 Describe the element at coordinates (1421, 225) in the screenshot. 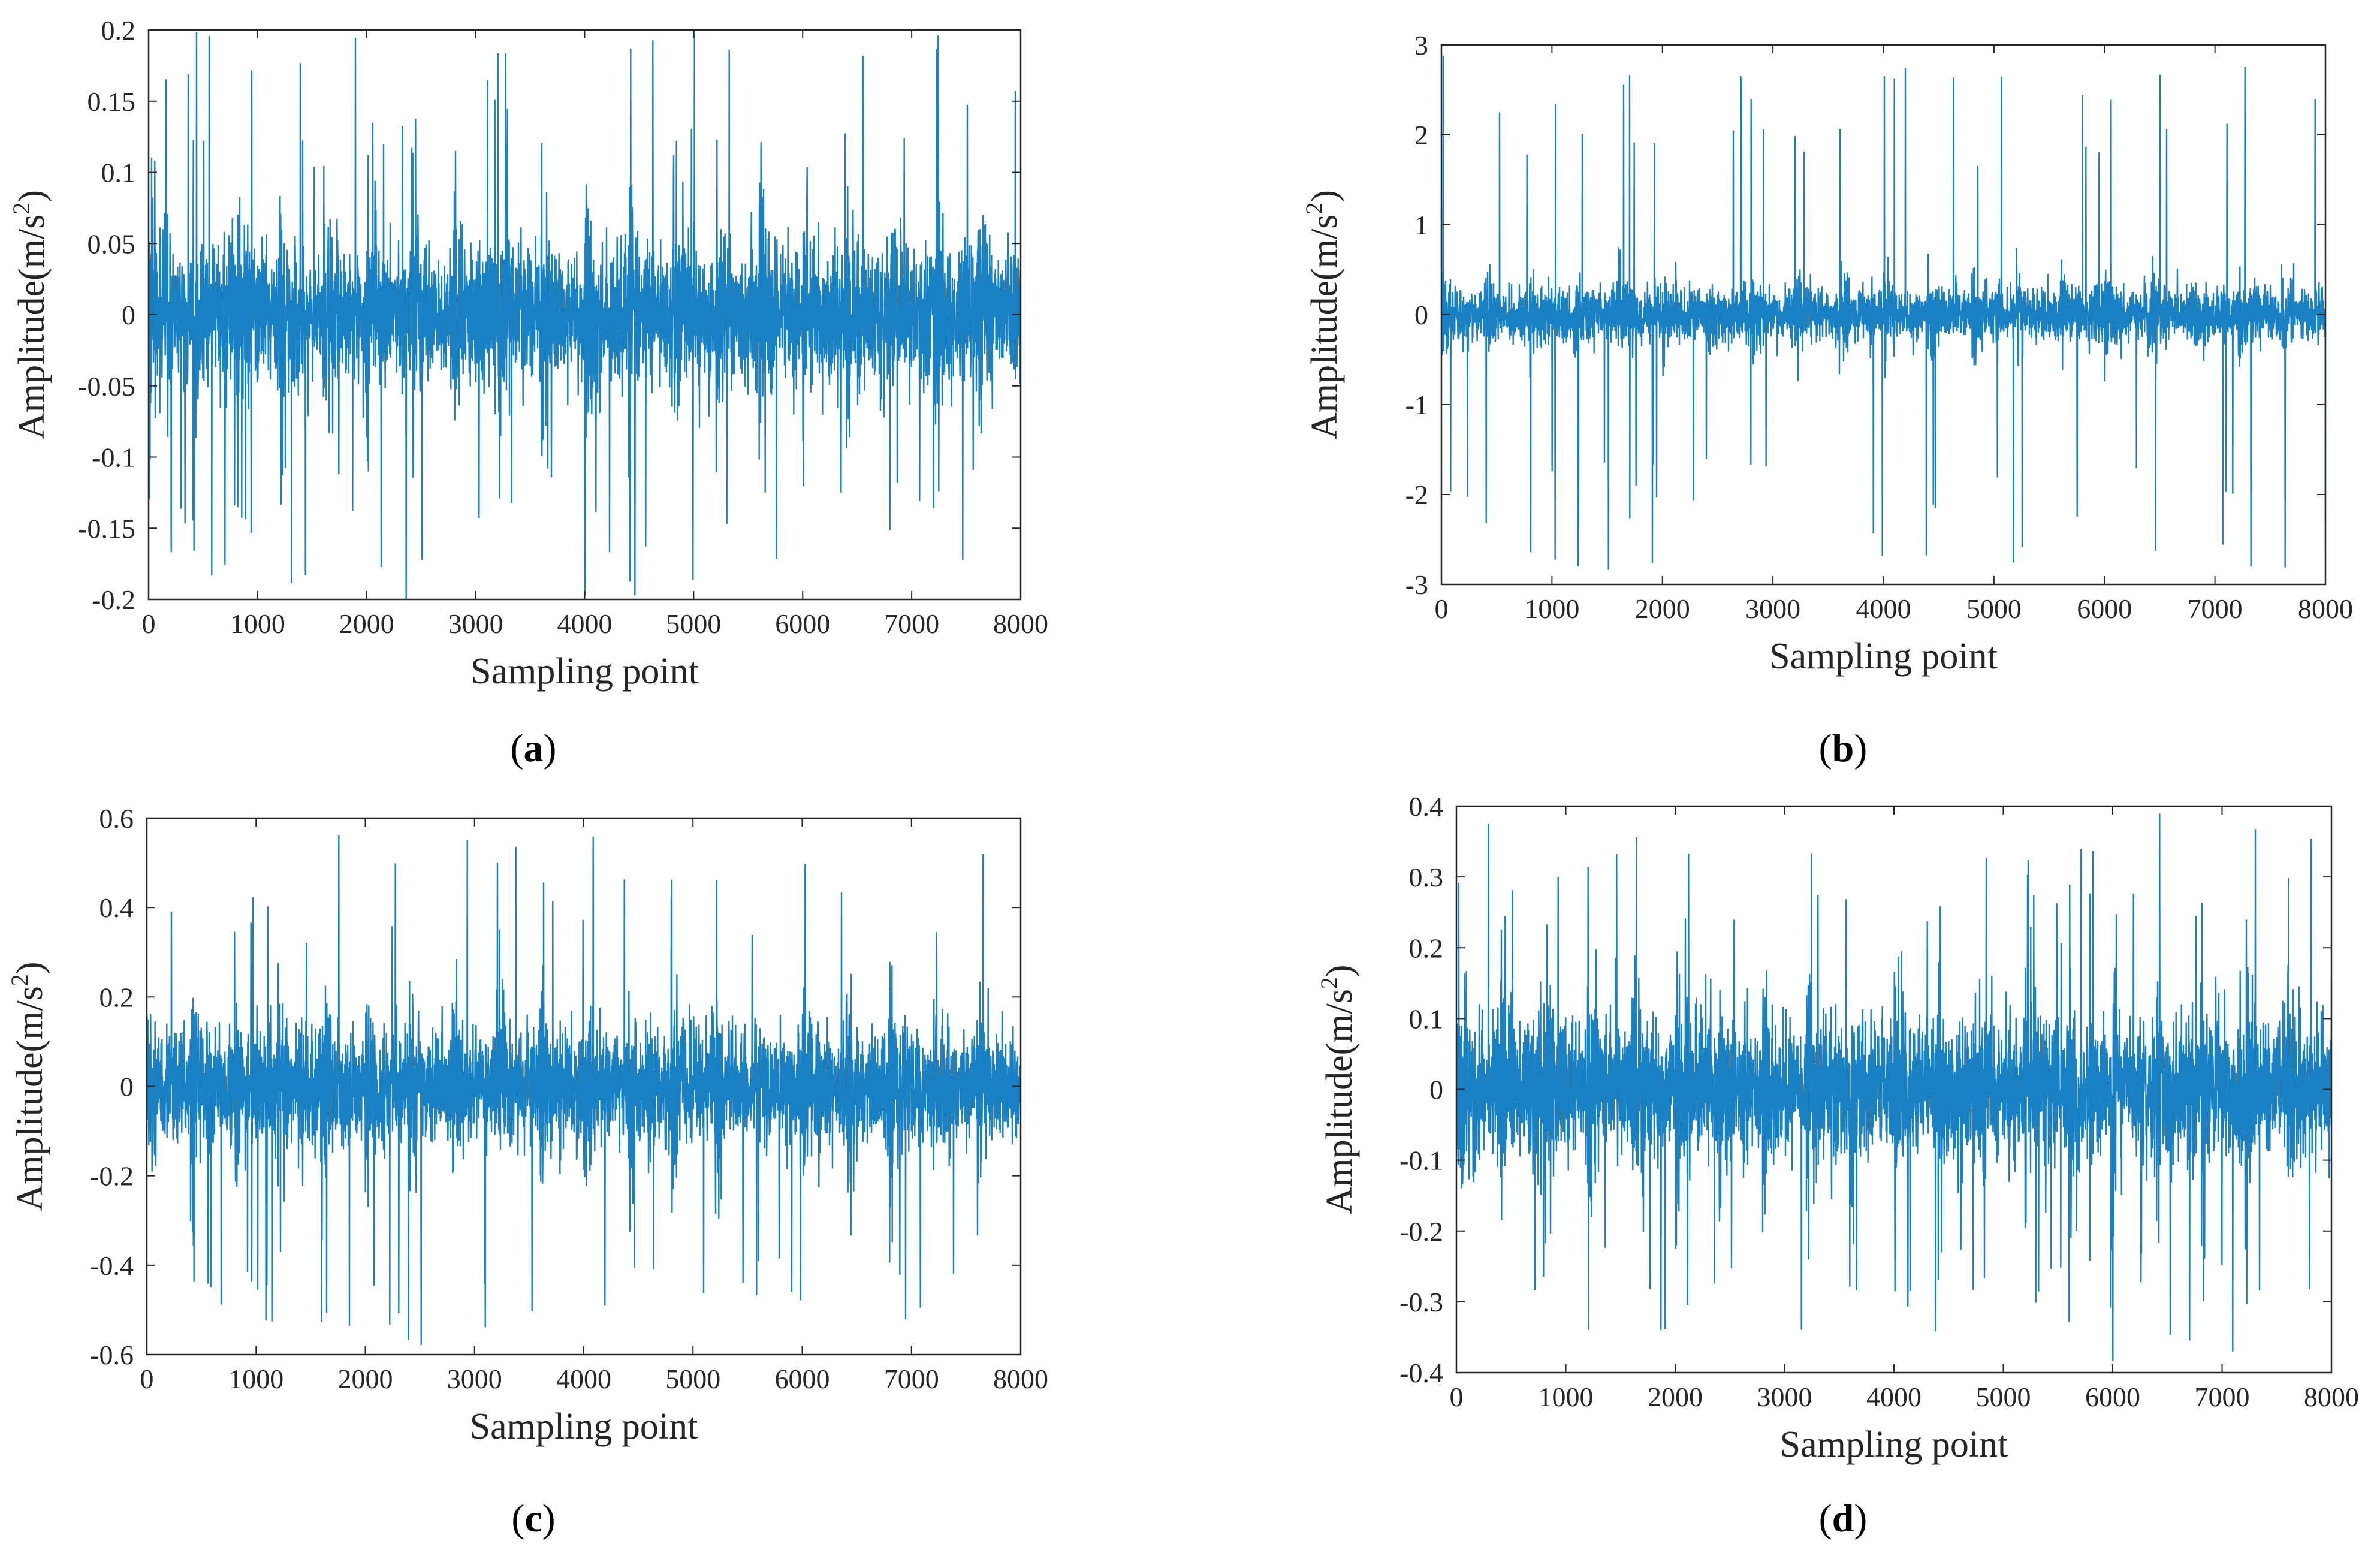

I see `y-tick-label: 1` at that location.